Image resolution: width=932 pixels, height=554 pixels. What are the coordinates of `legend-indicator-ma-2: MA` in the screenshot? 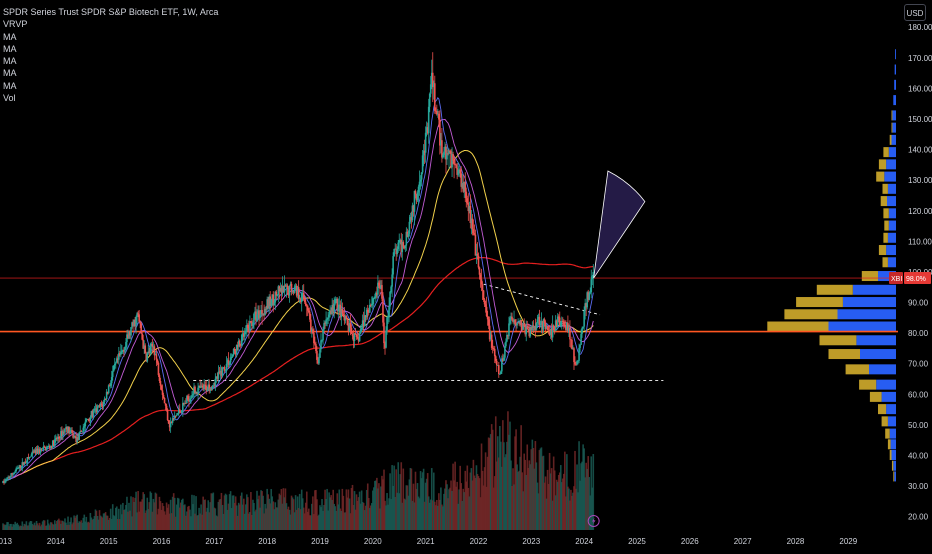 It's located at (10, 48).